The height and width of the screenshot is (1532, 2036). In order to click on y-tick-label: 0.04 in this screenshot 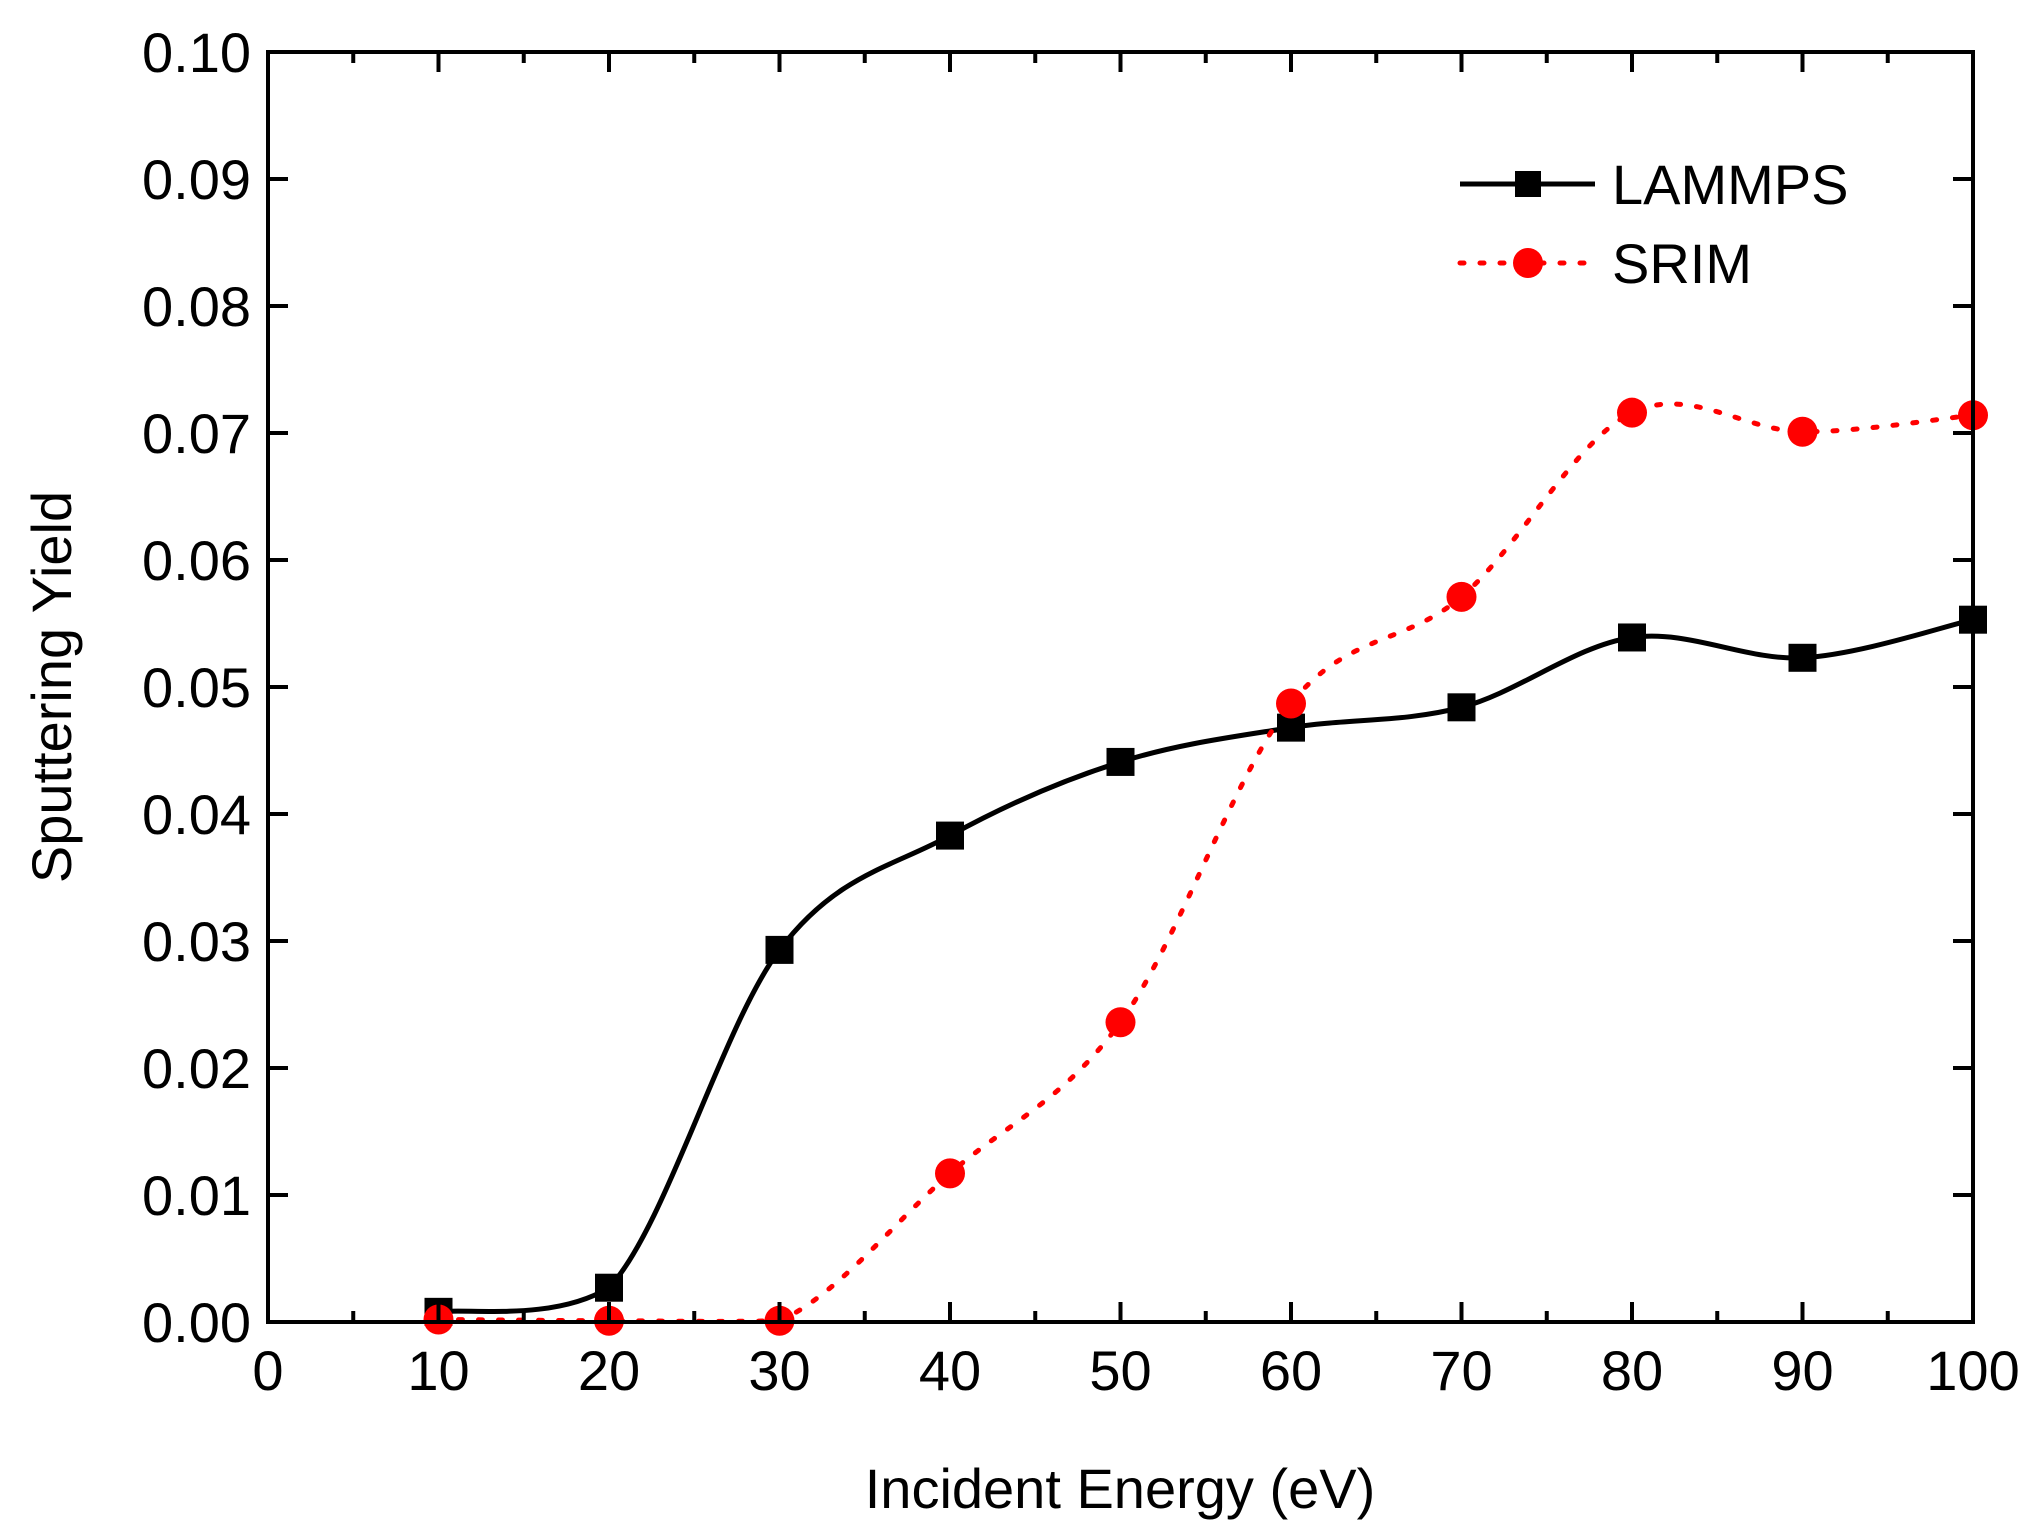, I will do `click(196, 814)`.